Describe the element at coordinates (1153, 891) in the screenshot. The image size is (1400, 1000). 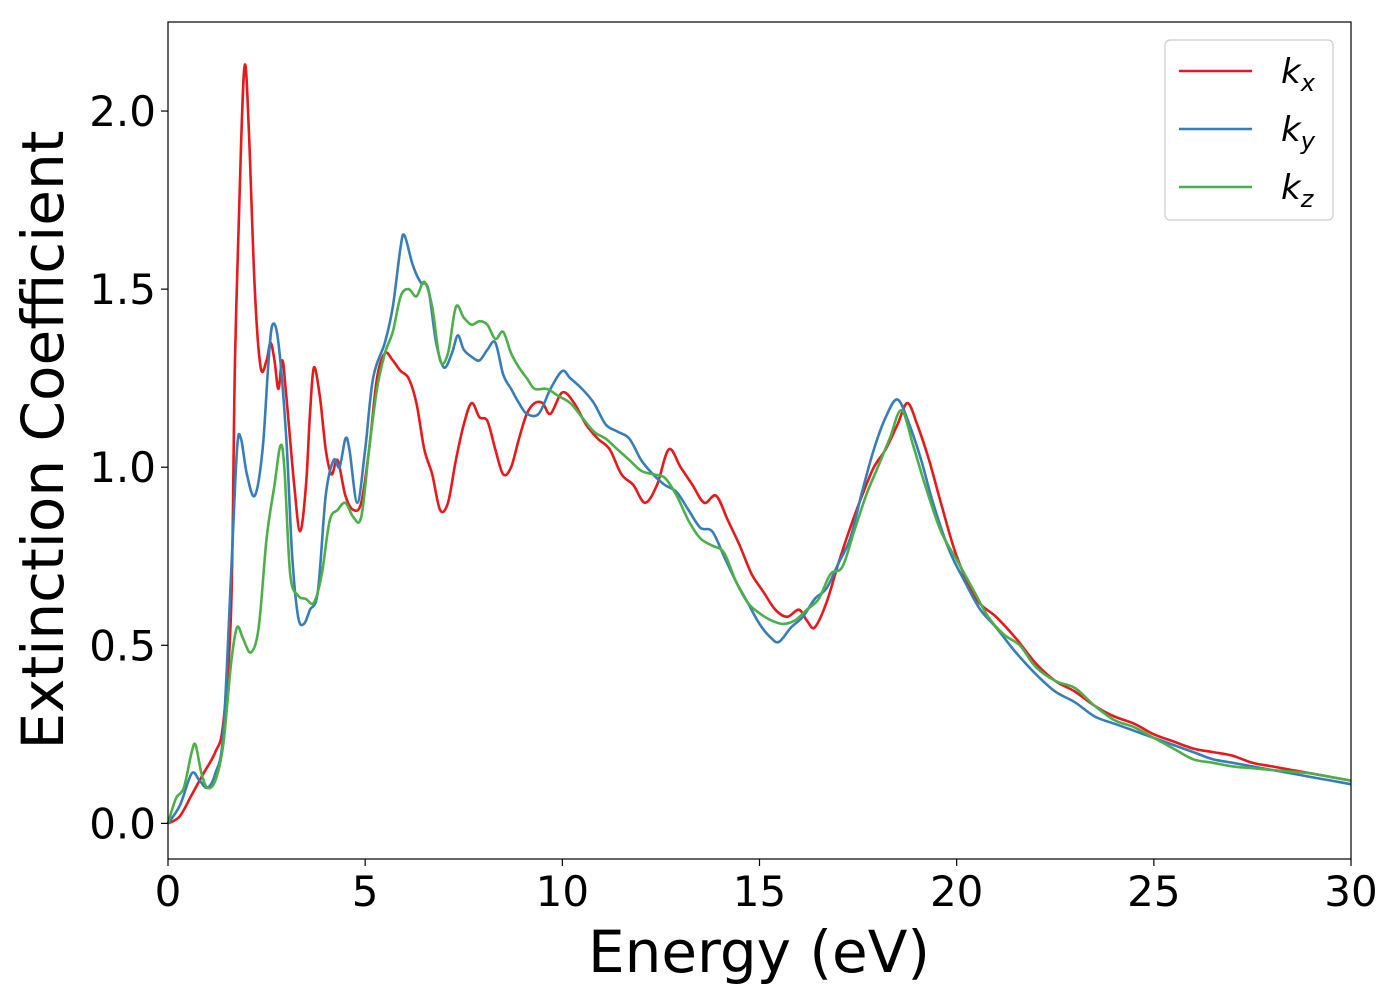
I see `x-tick-label: 25` at that location.